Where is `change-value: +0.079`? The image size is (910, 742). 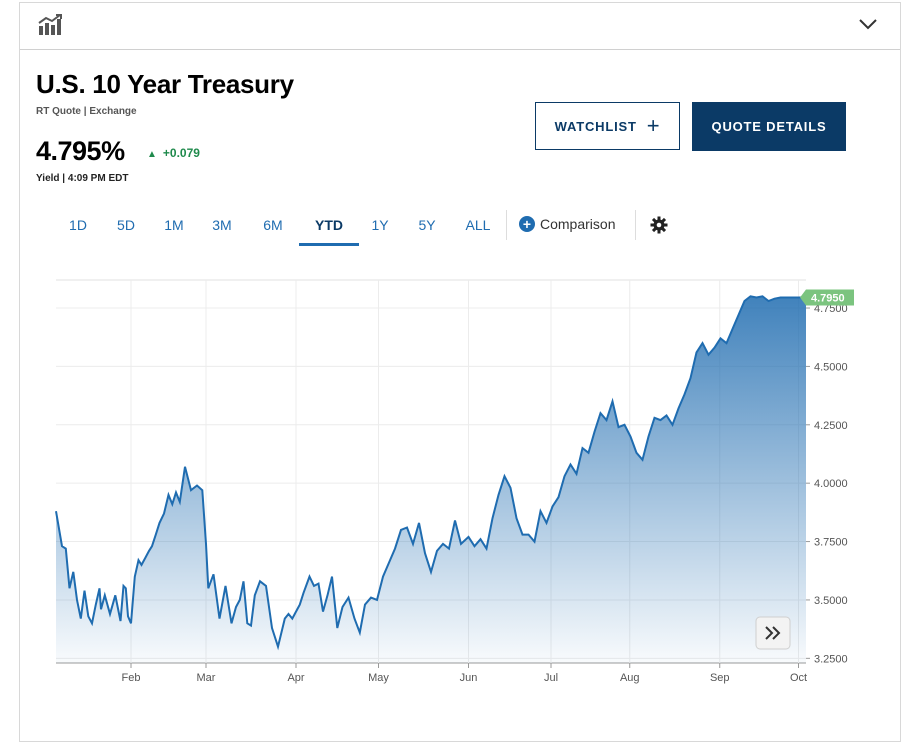 change-value: +0.079 is located at coordinates (181, 153).